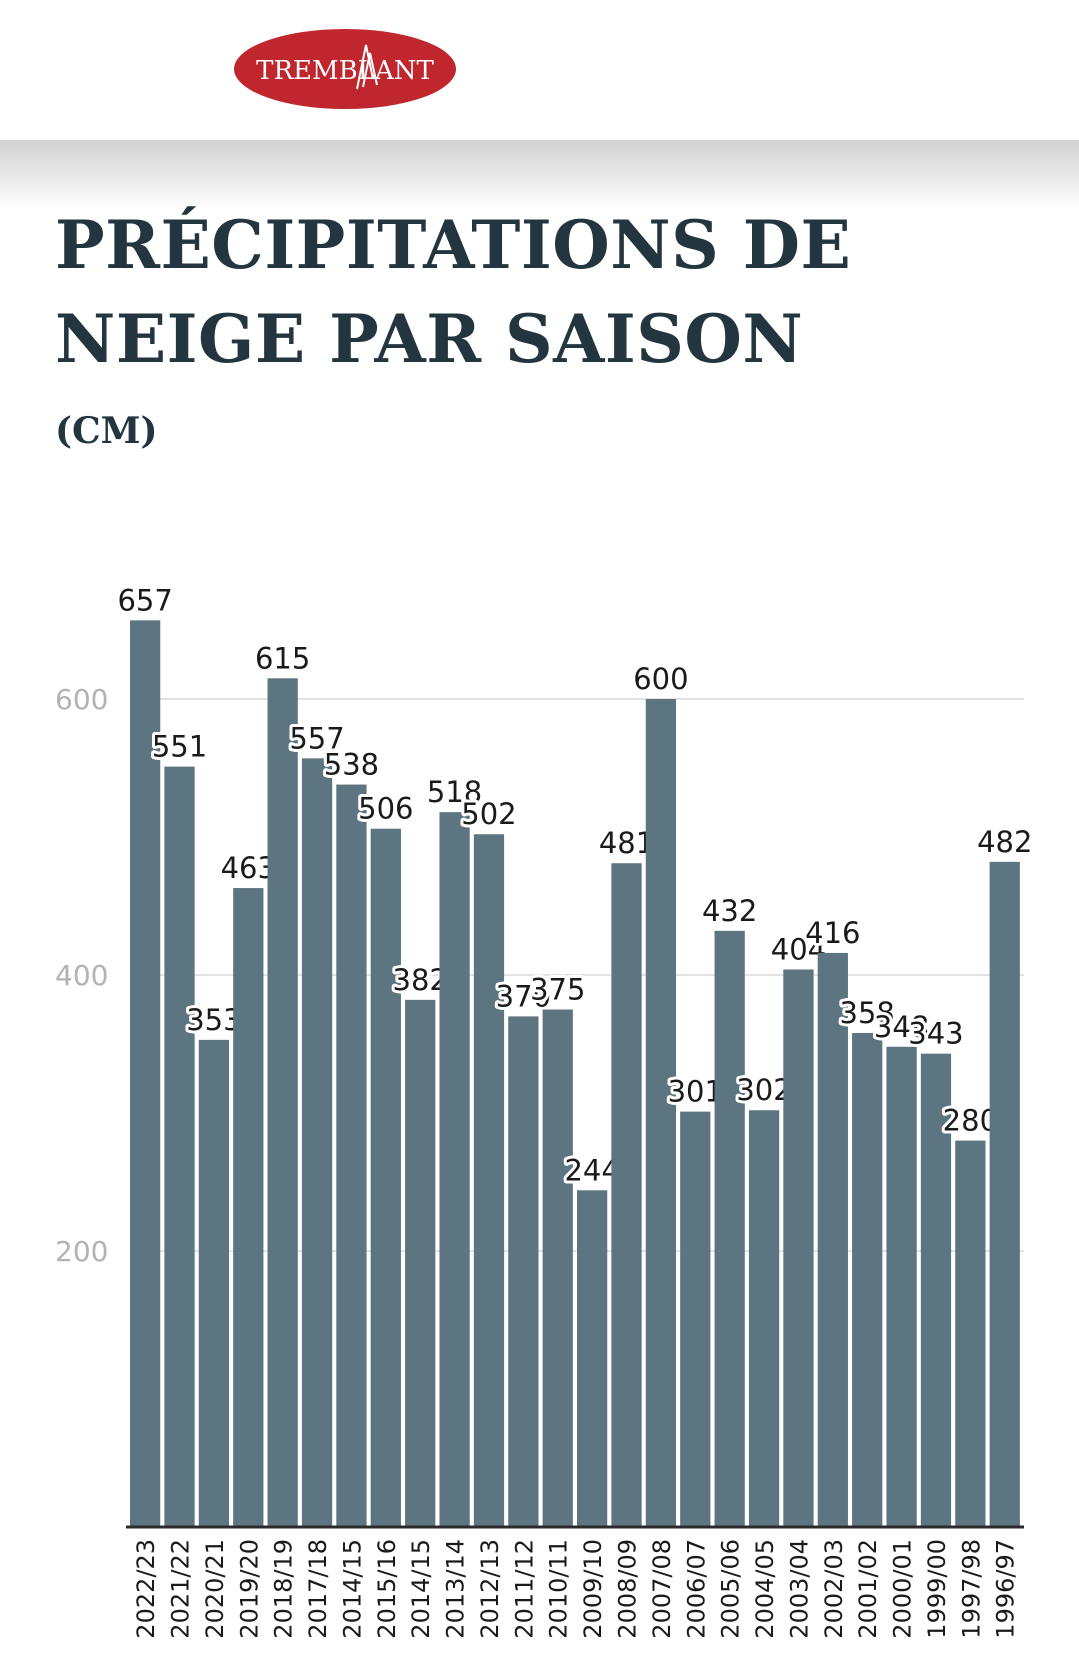  I want to click on data-label: 375, so click(557, 990).